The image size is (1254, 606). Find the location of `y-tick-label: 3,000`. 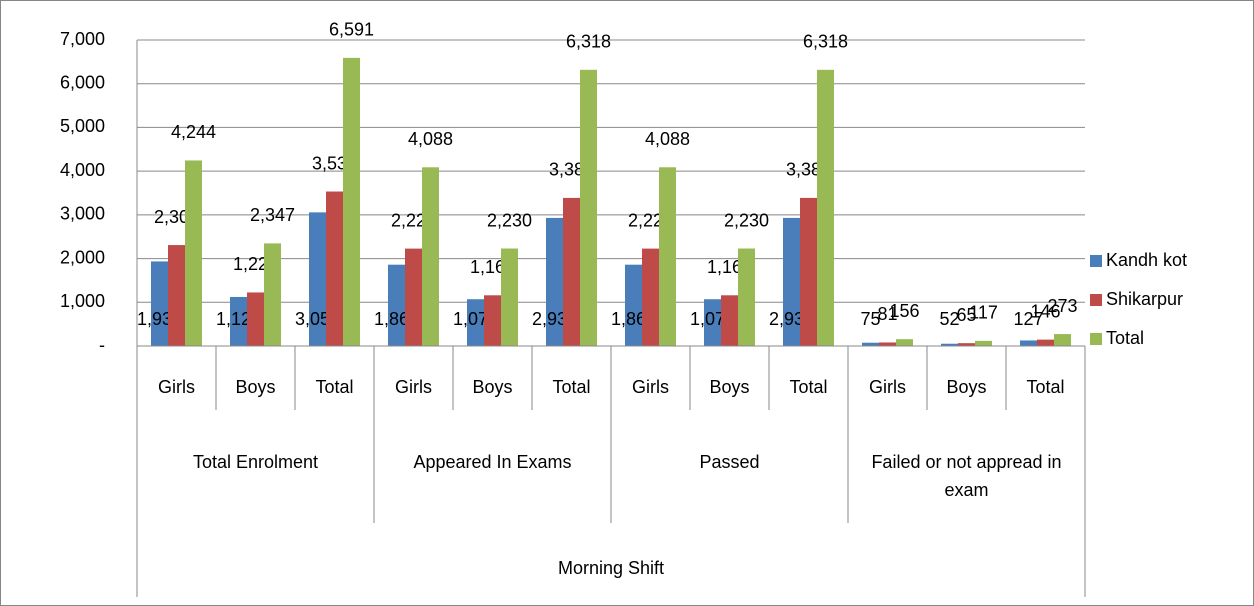

y-tick-label: 3,000 is located at coordinates (82, 214).